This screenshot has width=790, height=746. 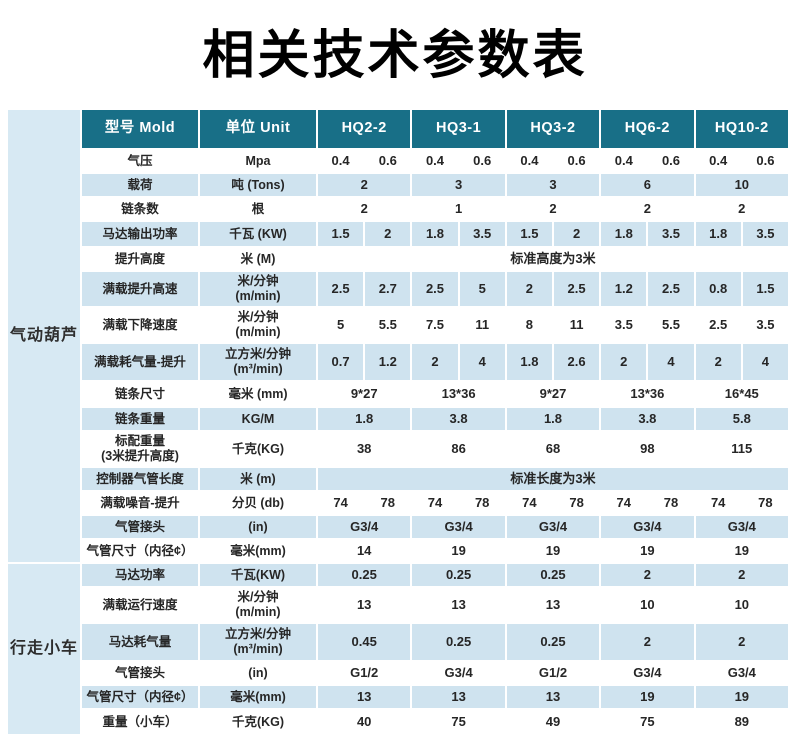 What do you see at coordinates (458, 209) in the screenshot?
I see `value-cell: 1` at bounding box center [458, 209].